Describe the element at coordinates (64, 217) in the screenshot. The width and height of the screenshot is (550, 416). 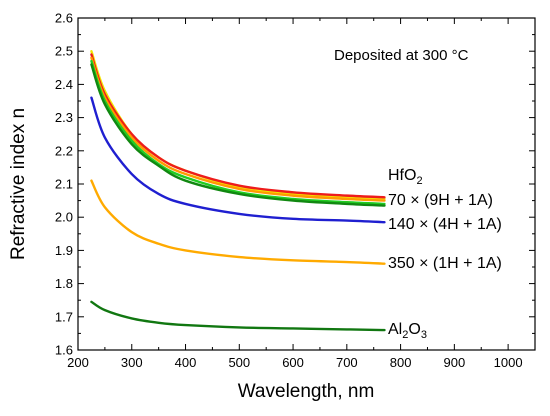
I see `y-tick-label: 2.0` at that location.